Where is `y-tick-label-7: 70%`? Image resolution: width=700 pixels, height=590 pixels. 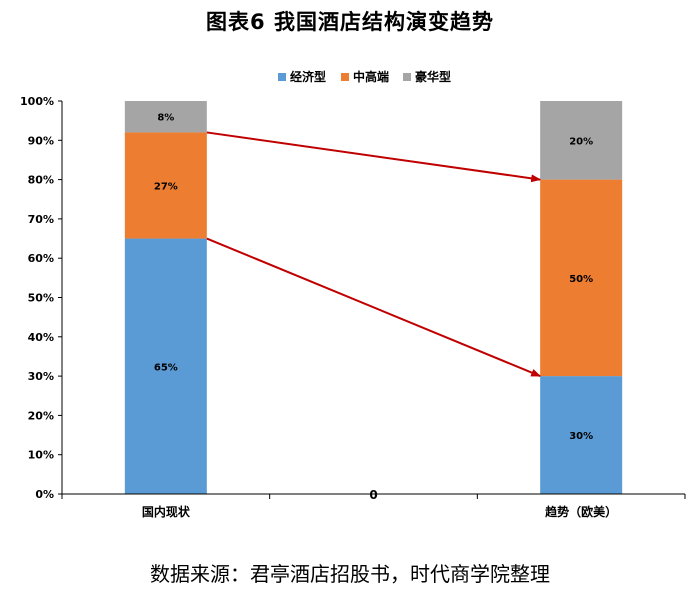 y-tick-label-7: 70% is located at coordinates (41, 219).